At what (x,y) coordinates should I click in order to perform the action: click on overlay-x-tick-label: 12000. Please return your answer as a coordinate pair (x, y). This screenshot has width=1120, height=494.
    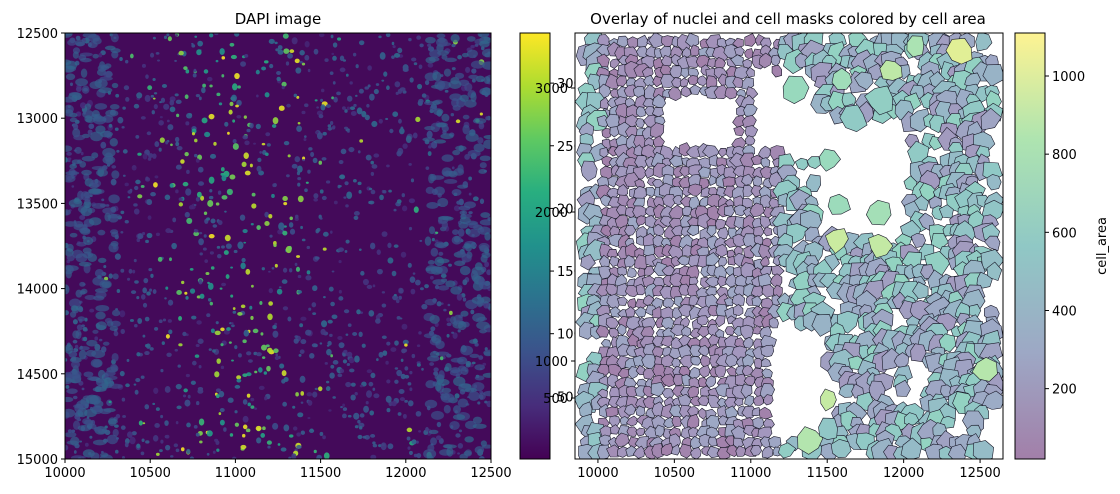
    Looking at the image, I should click on (903, 473).